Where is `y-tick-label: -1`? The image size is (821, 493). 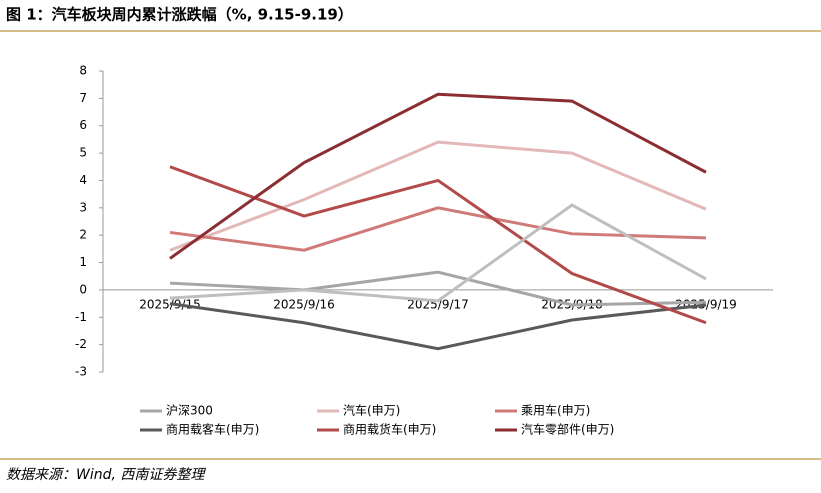 y-tick-label: -1 is located at coordinates (81, 317).